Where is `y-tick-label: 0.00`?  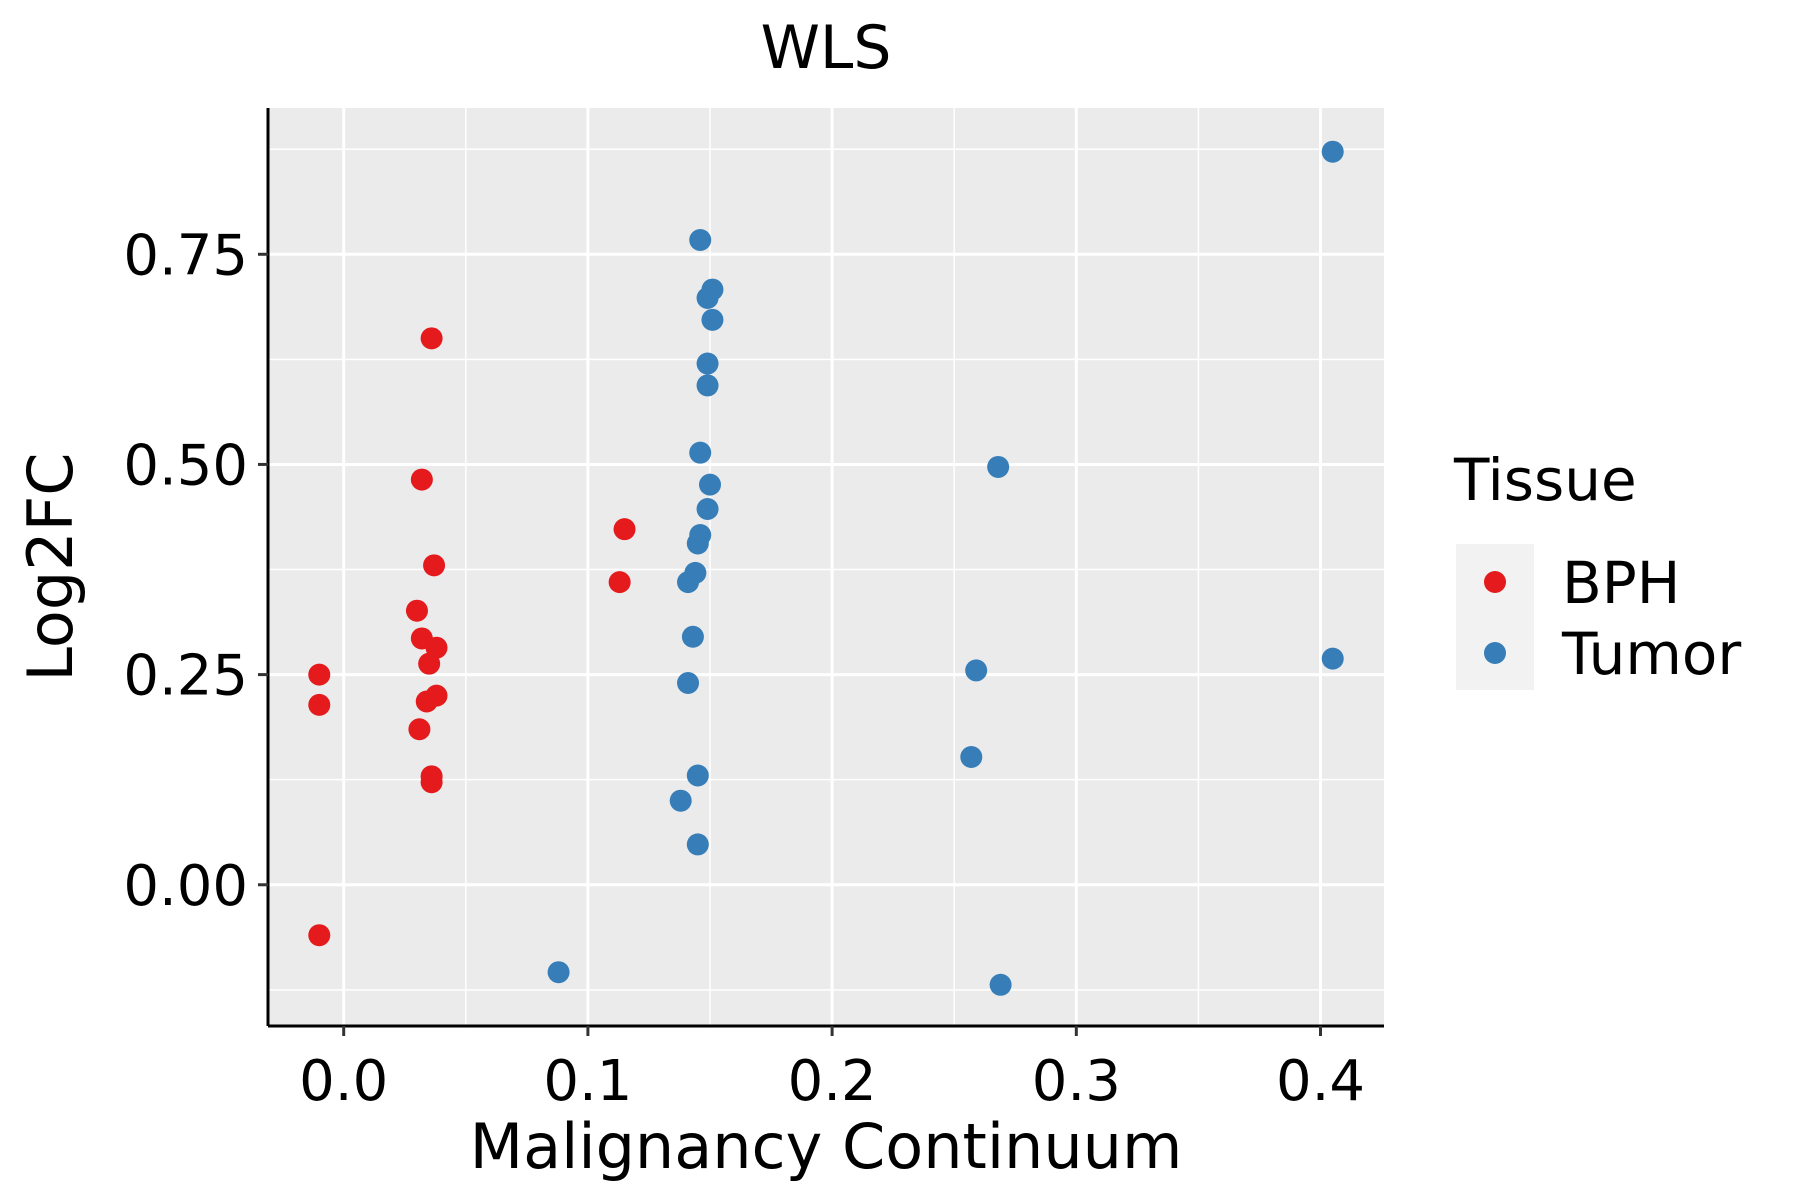 y-tick-label: 0.00 is located at coordinates (185, 886).